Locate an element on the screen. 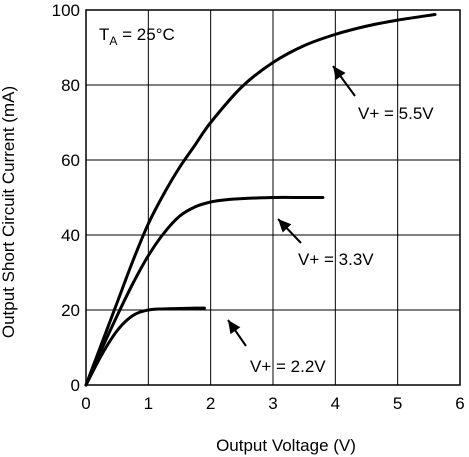 The image size is (469, 457). y-tick-label: 40 is located at coordinates (70, 235).